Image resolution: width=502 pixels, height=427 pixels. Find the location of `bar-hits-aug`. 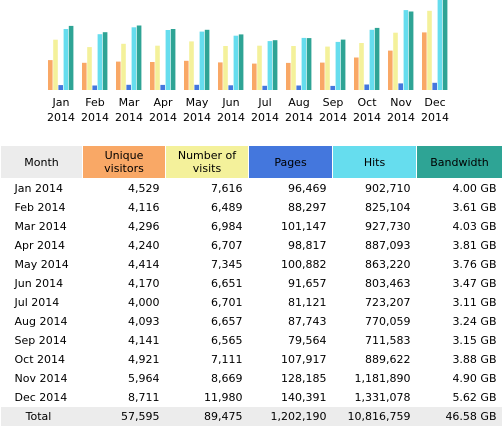

bar-hits-aug is located at coordinates (304, 64).